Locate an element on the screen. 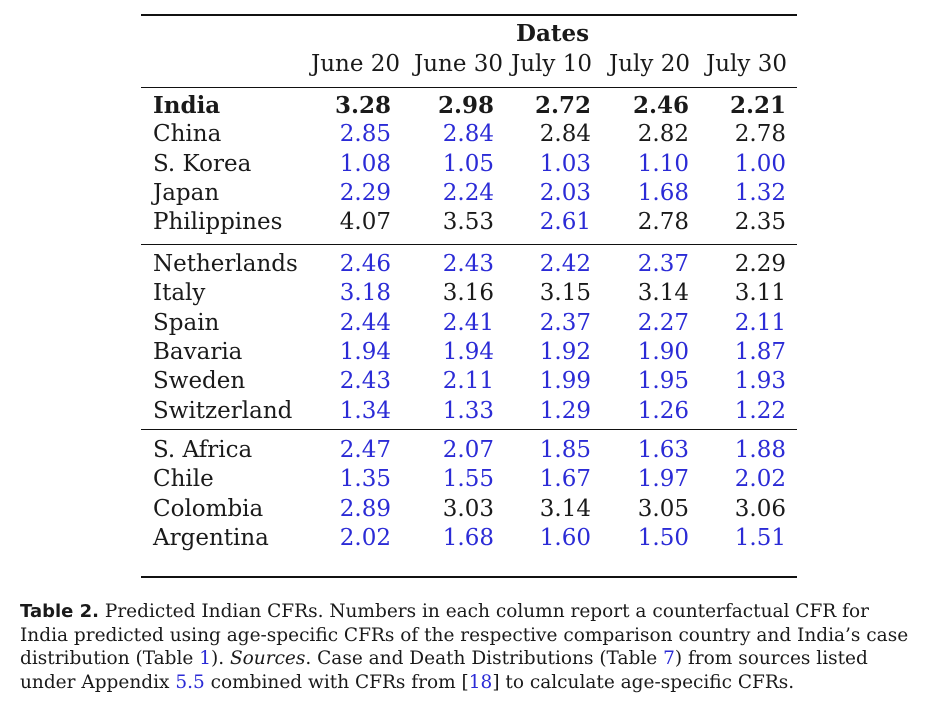 Image resolution: width=933 pixels, height=720 pixels. cfr-value: 1.63 is located at coordinates (663, 450).